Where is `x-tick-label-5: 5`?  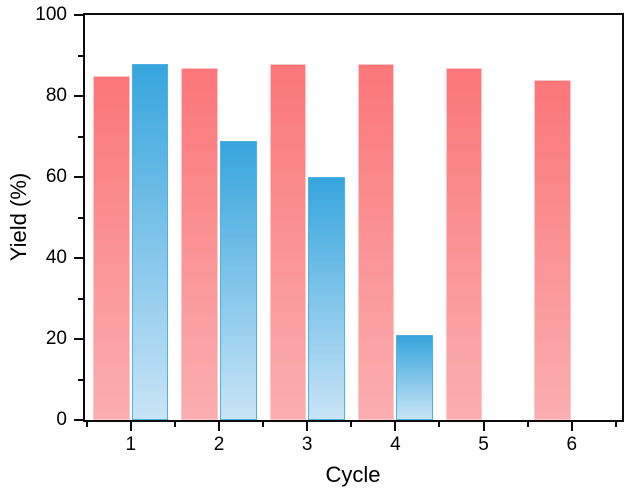
x-tick-label-5: 5 is located at coordinates (483, 444).